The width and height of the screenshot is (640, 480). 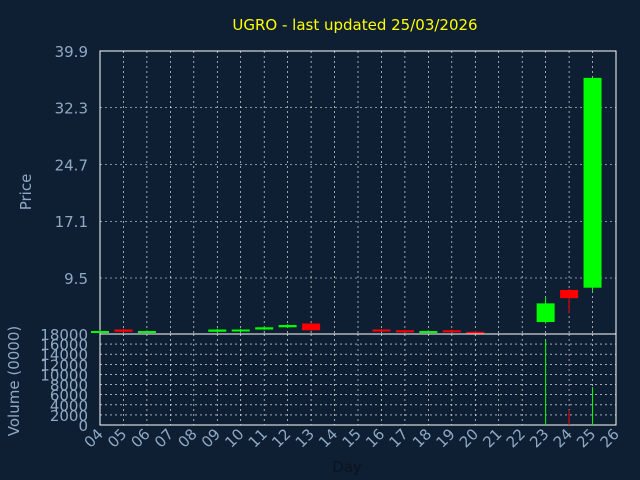 I want to click on x-tick-label: 24, so click(x=563, y=438).